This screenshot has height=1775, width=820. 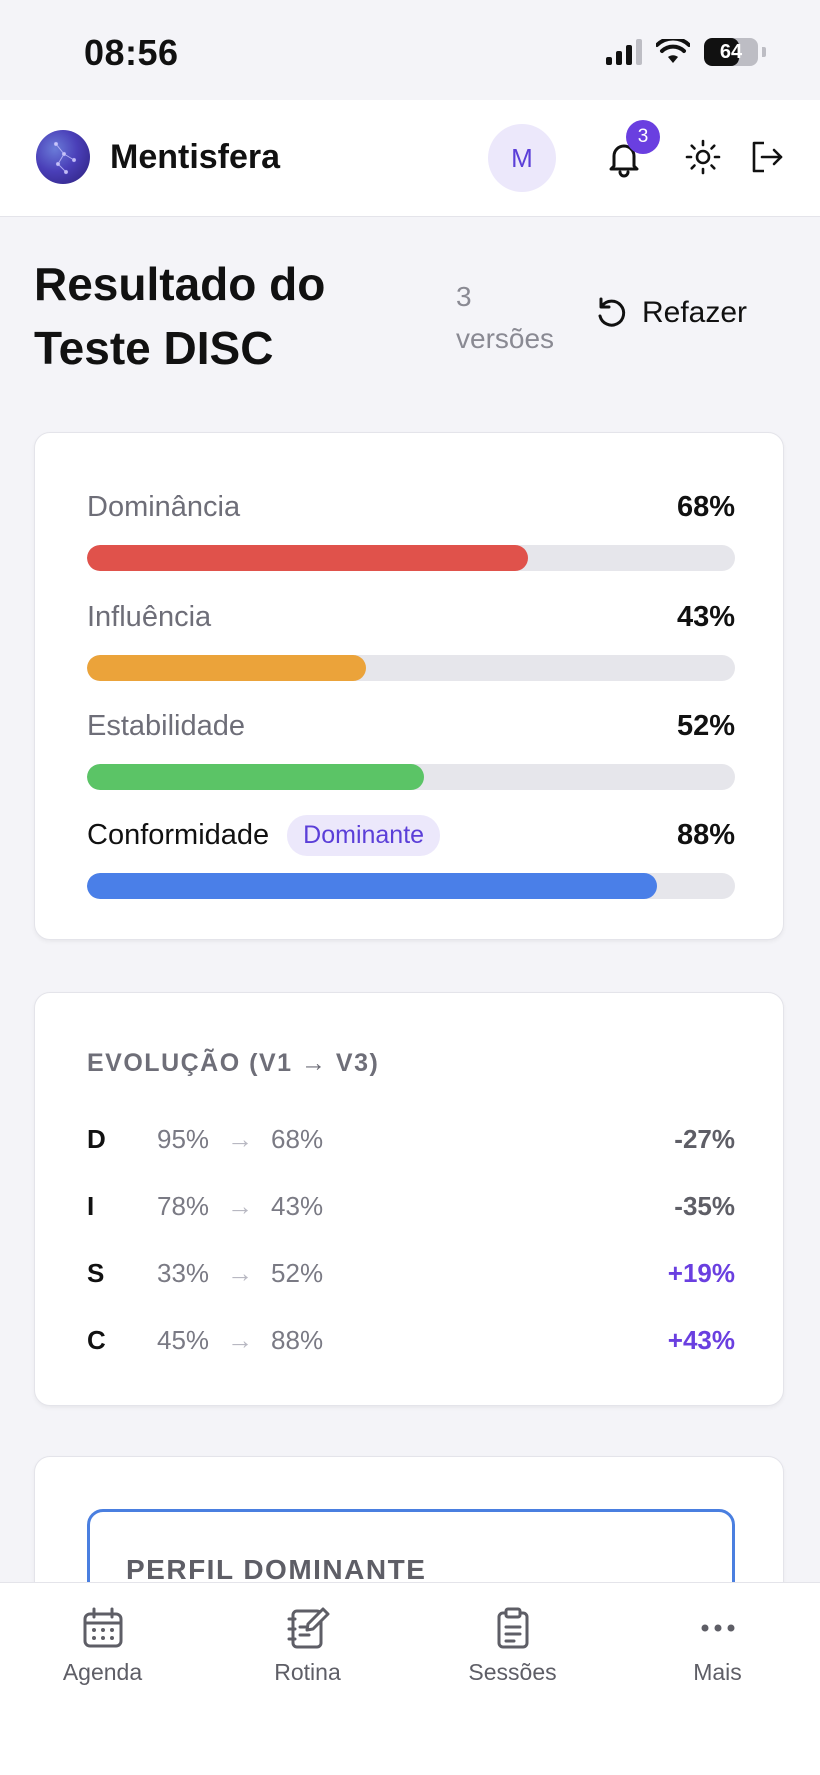 I want to click on evolution-letter: D, so click(x=96, y=1138).